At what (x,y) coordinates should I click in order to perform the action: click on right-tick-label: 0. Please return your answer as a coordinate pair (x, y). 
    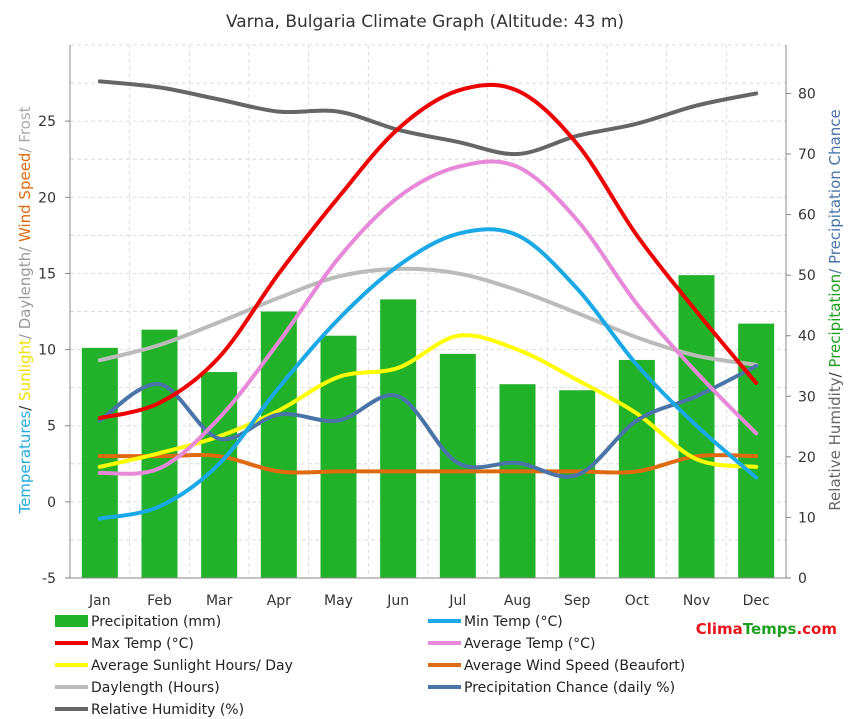
    Looking at the image, I should click on (802, 579).